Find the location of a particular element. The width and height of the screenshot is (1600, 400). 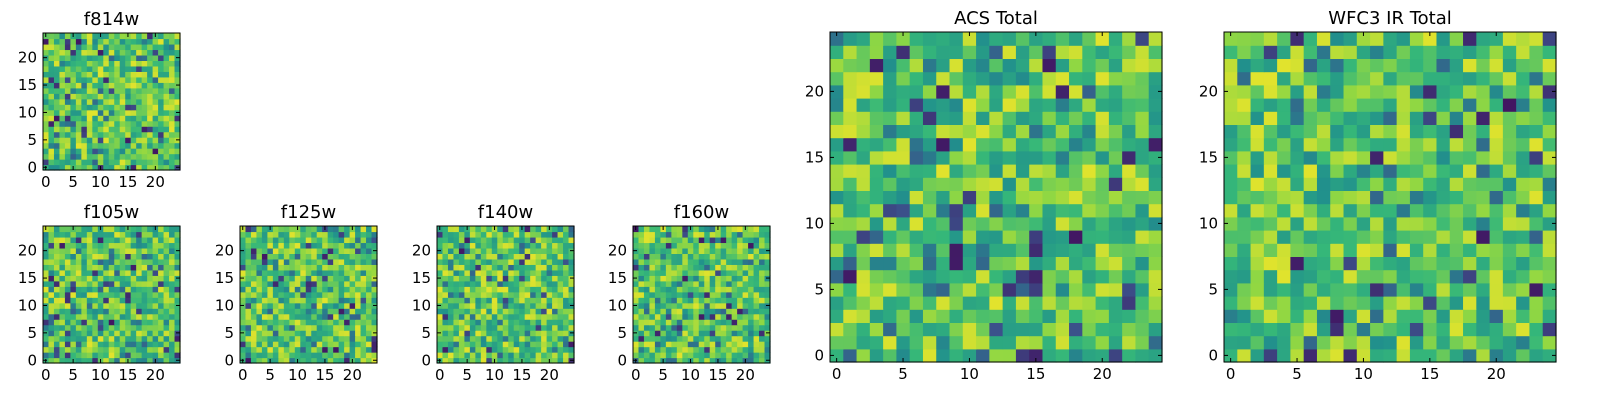

y-tick-label: 0 is located at coordinates (819, 355).